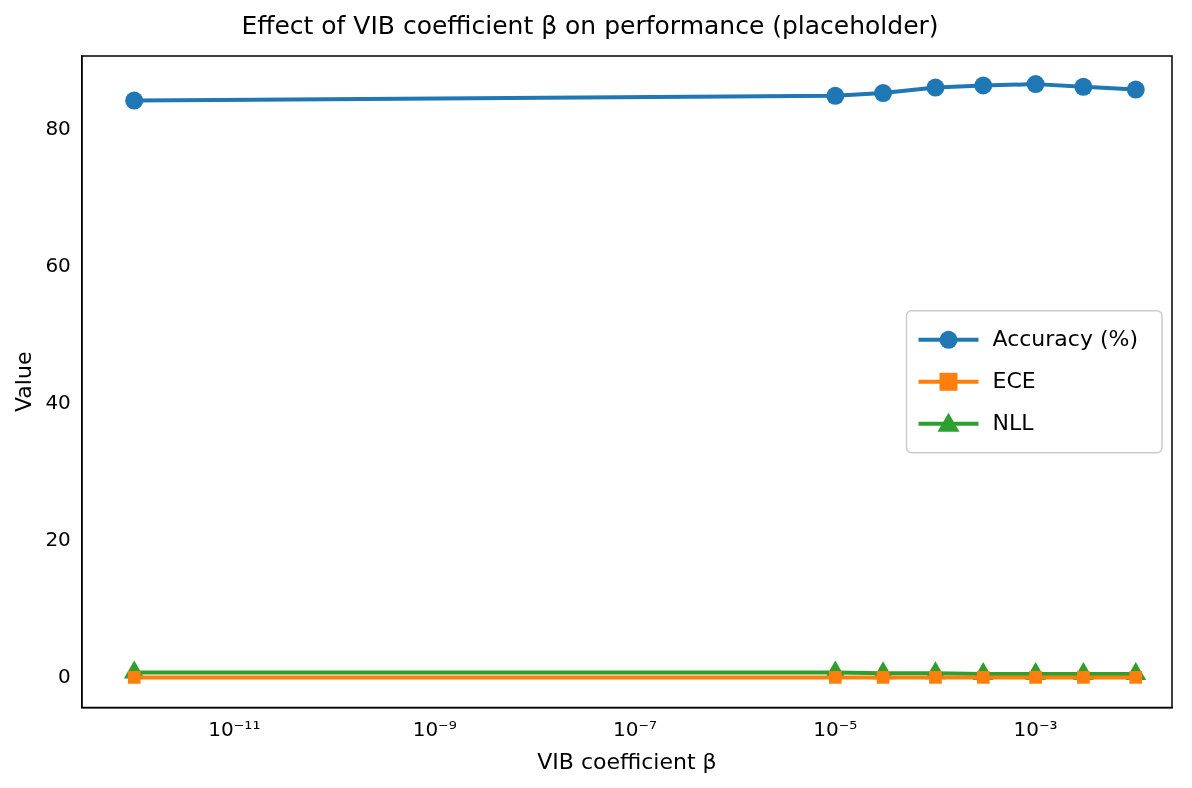 This screenshot has height=788, width=1192. I want to click on x-tick-label: 10⁻¹¹, so click(234, 728).